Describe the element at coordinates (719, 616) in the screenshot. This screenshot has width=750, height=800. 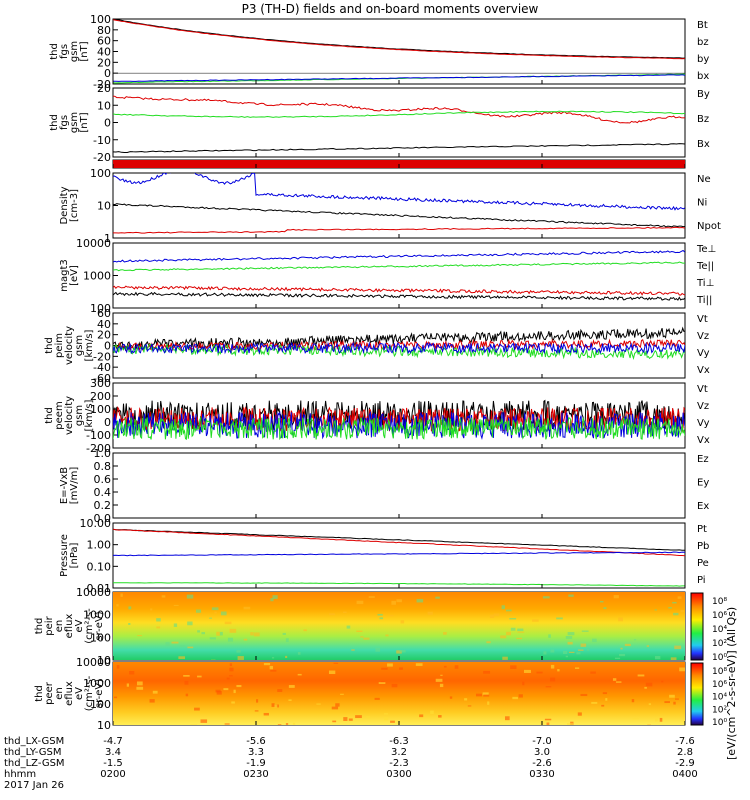
I see `colorbar-tick-label: 10⁶` at that location.